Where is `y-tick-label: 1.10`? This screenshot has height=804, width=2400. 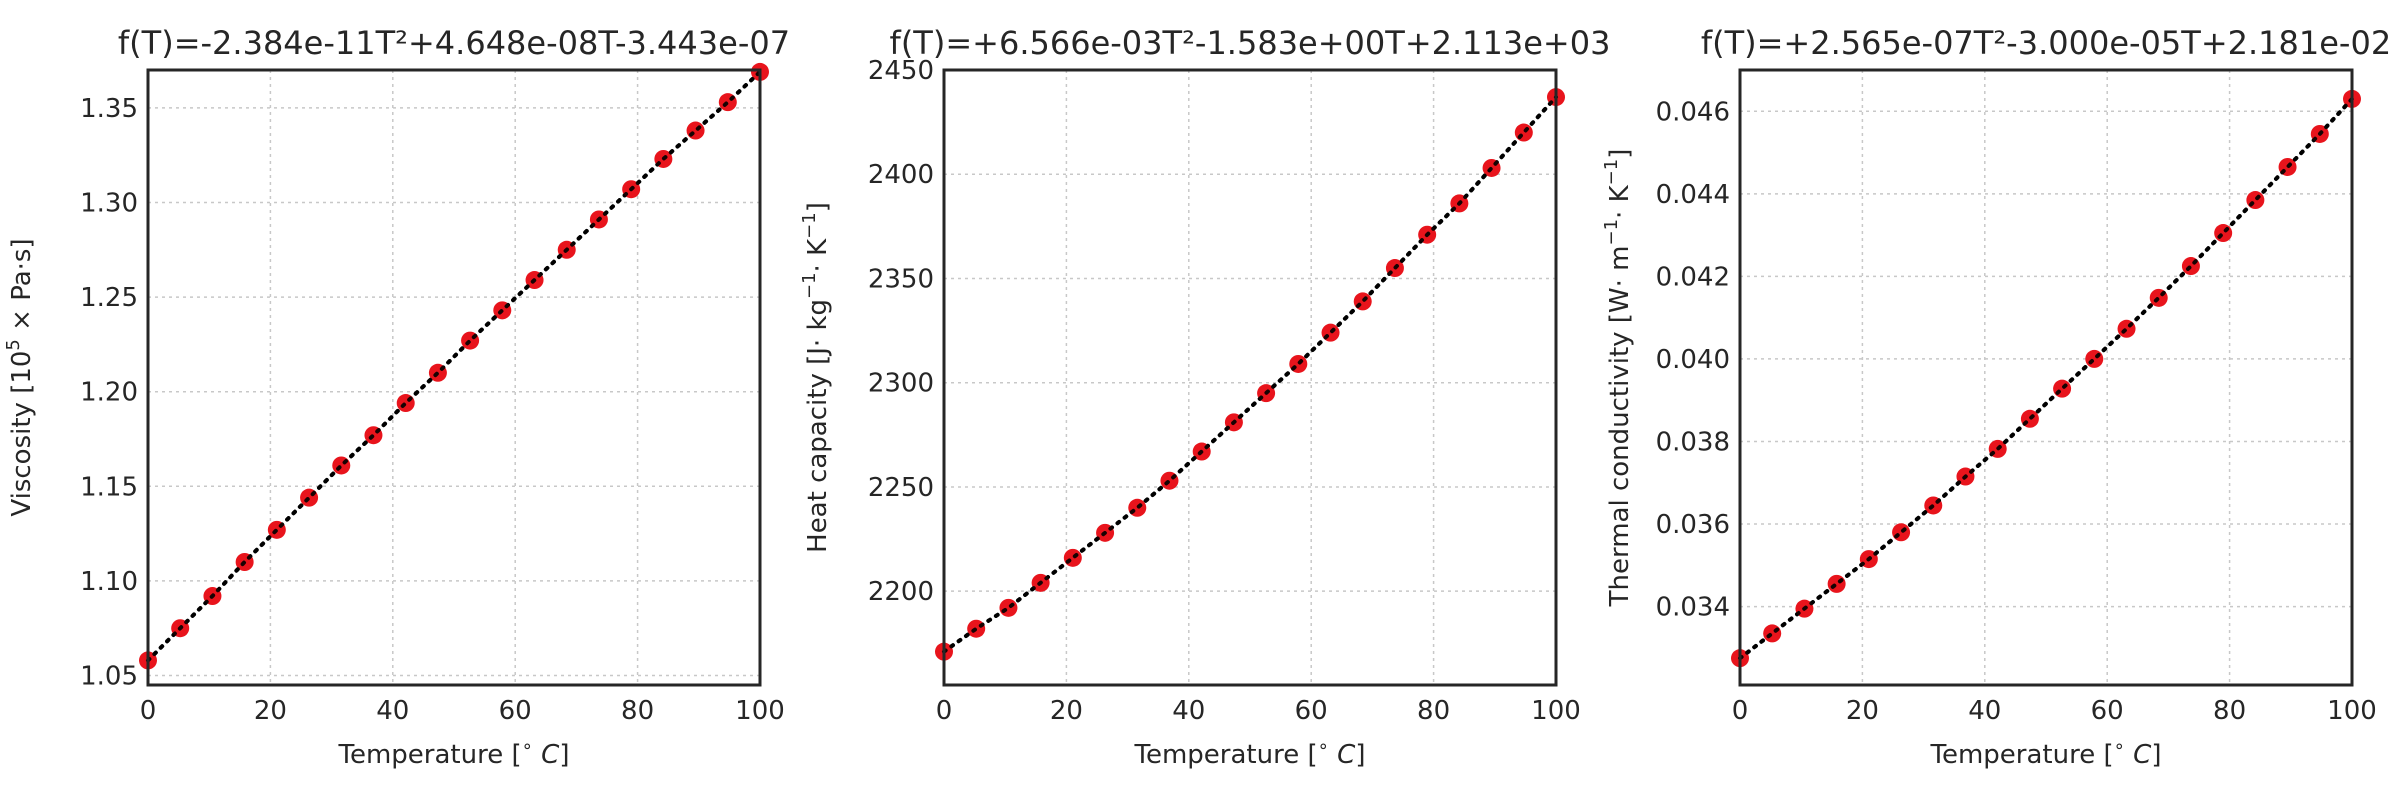 y-tick-label: 1.10 is located at coordinates (109, 582).